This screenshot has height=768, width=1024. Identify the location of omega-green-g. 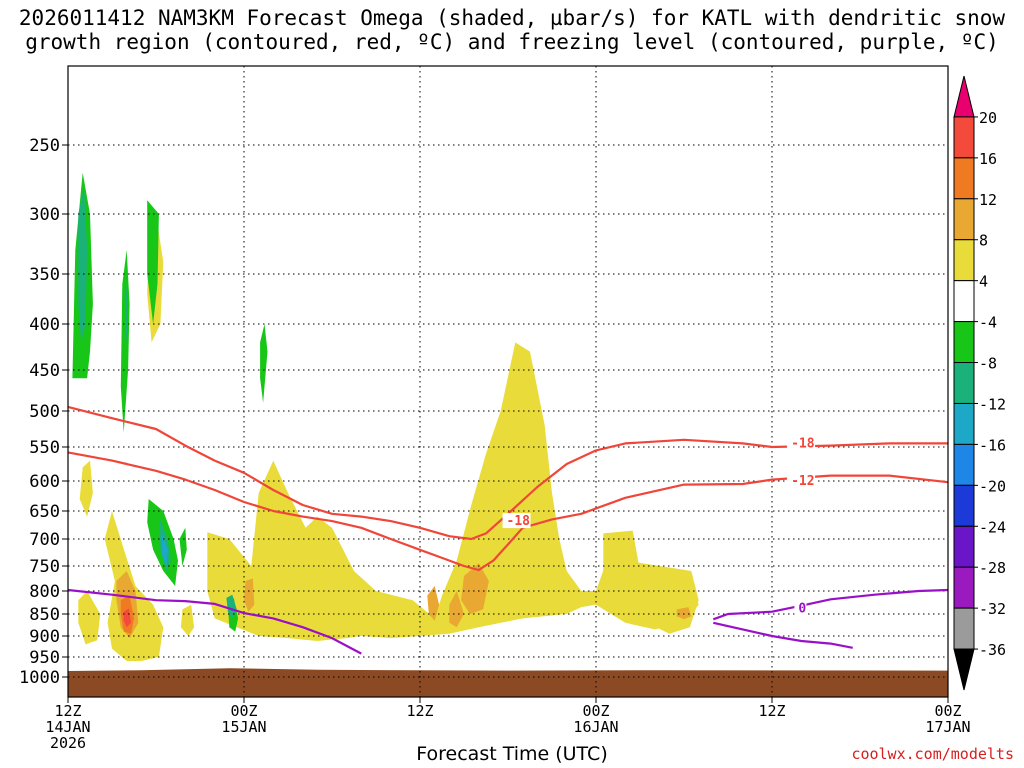
(264, 363).